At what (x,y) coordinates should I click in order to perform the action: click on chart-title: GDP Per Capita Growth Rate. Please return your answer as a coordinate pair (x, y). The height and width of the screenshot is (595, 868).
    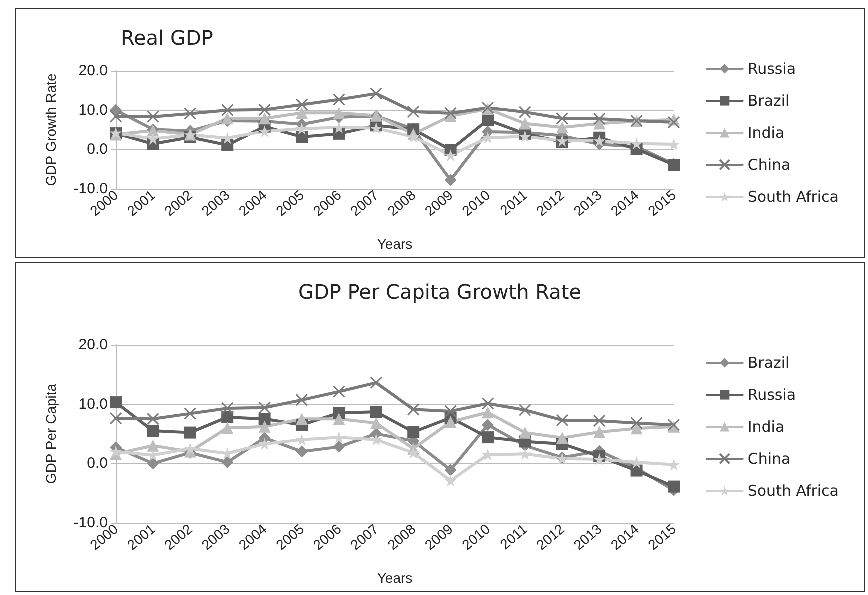
    Looking at the image, I should click on (440, 292).